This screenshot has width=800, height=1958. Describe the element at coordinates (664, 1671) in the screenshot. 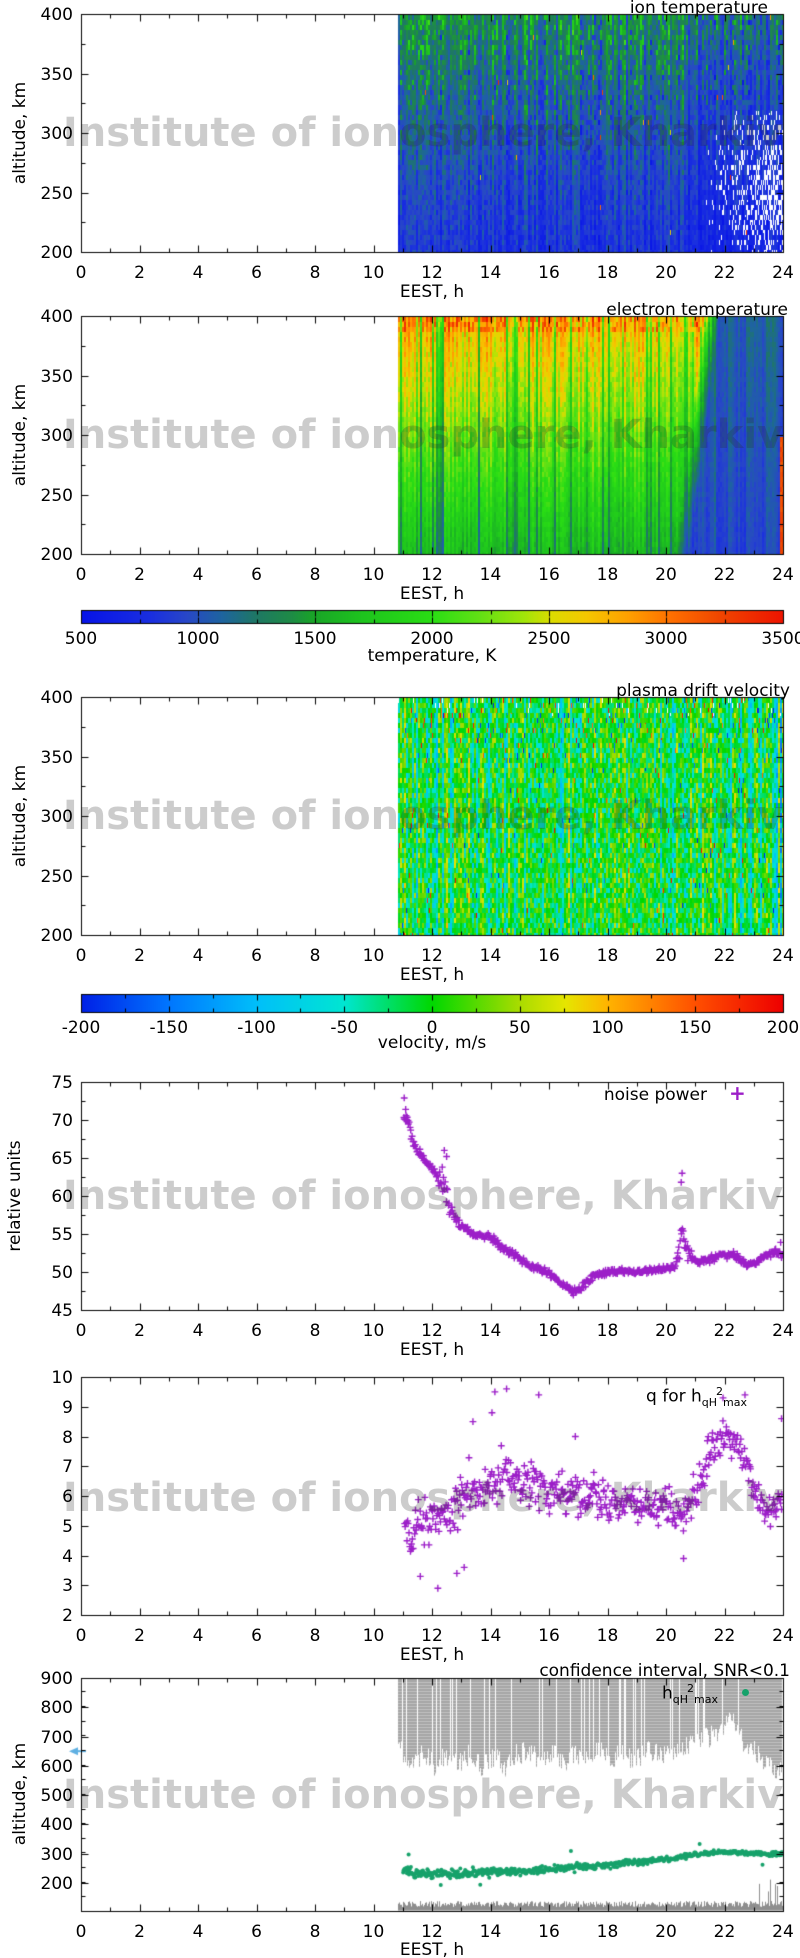

I see `confidence-interval-title: confidence interval, SNR<0.1` at that location.